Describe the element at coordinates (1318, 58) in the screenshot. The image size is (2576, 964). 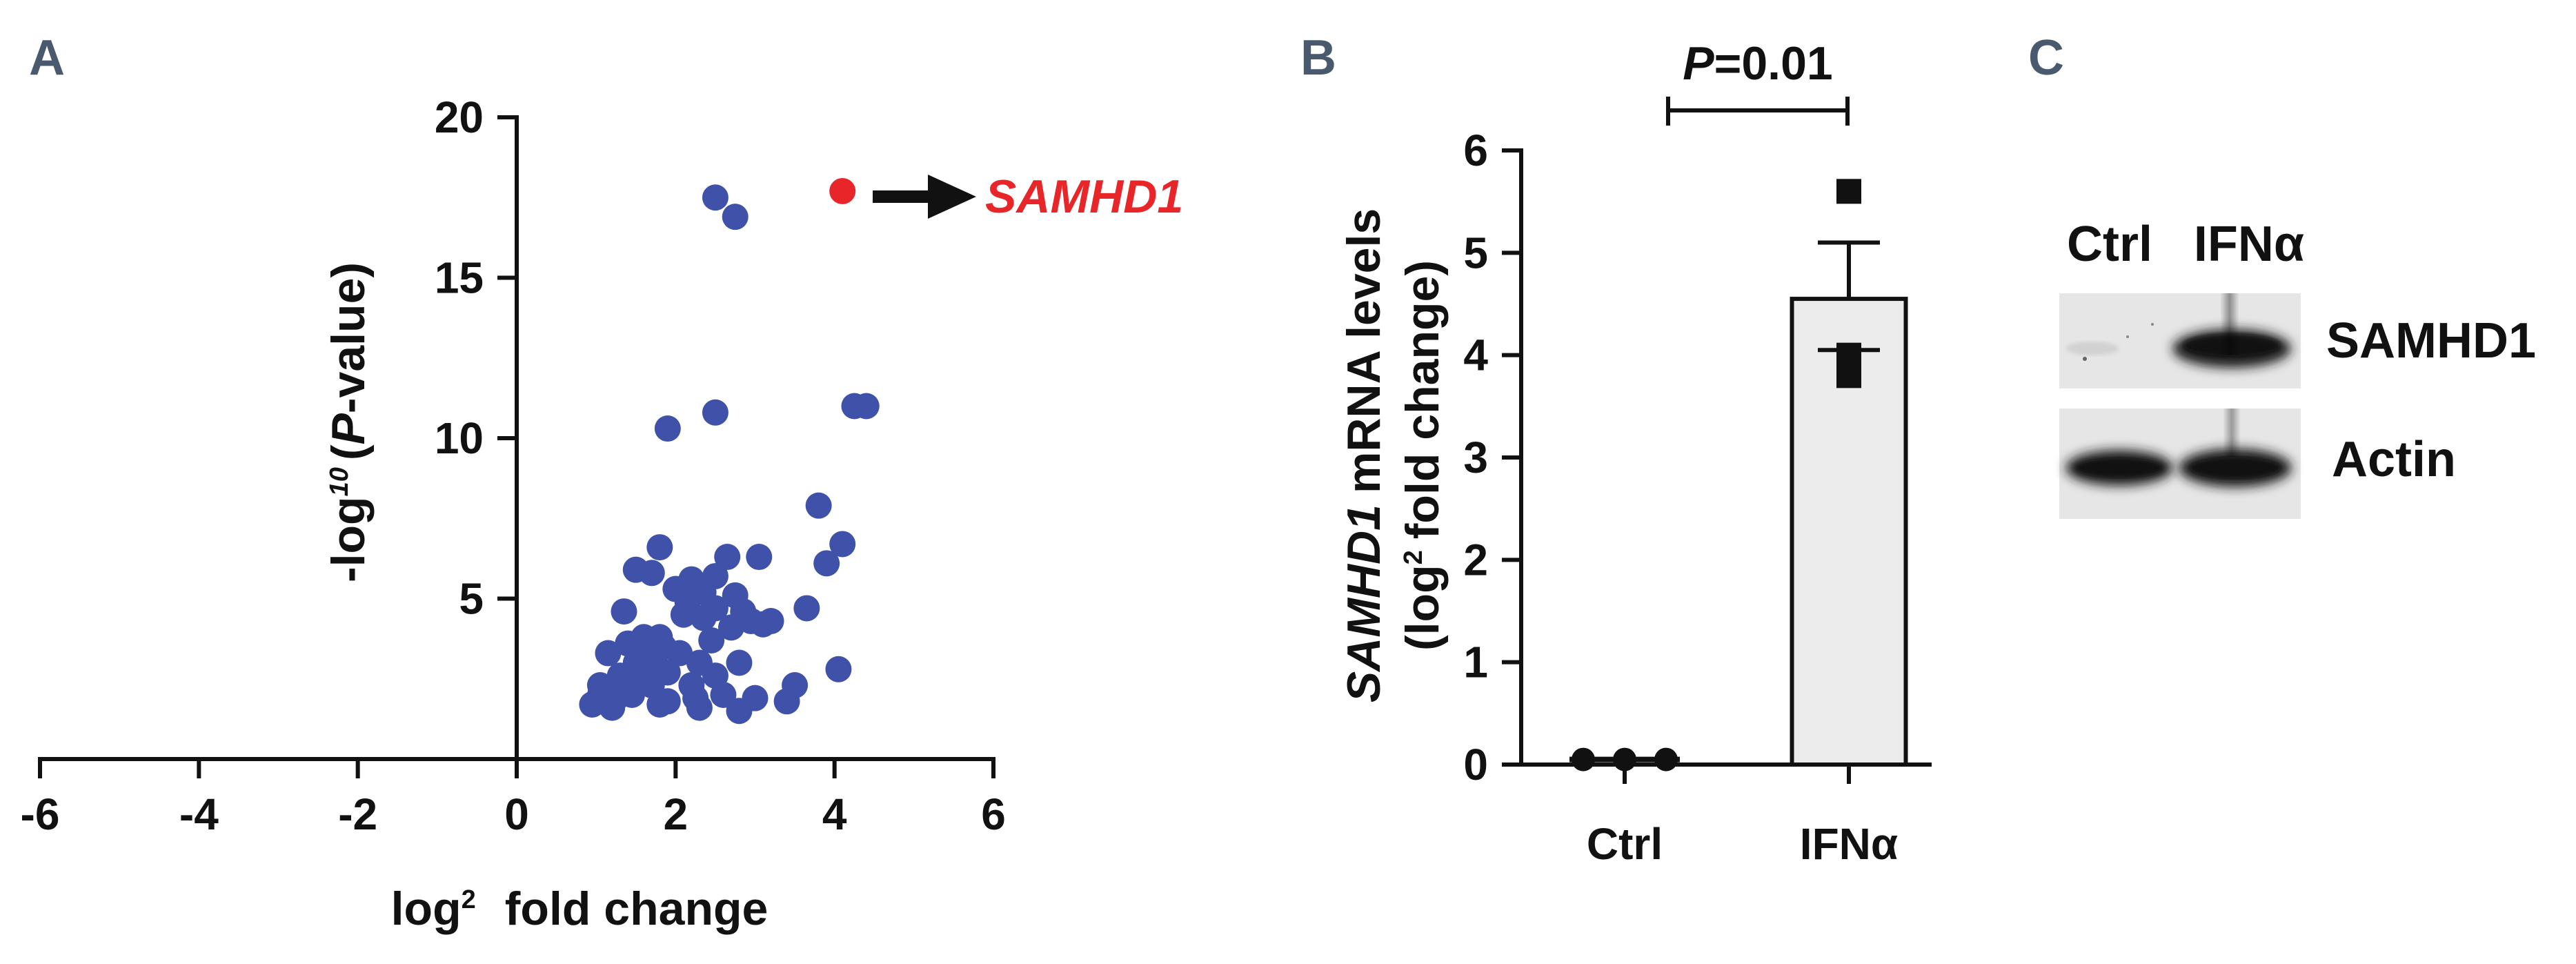
I see `panel-letter-b: B` at that location.